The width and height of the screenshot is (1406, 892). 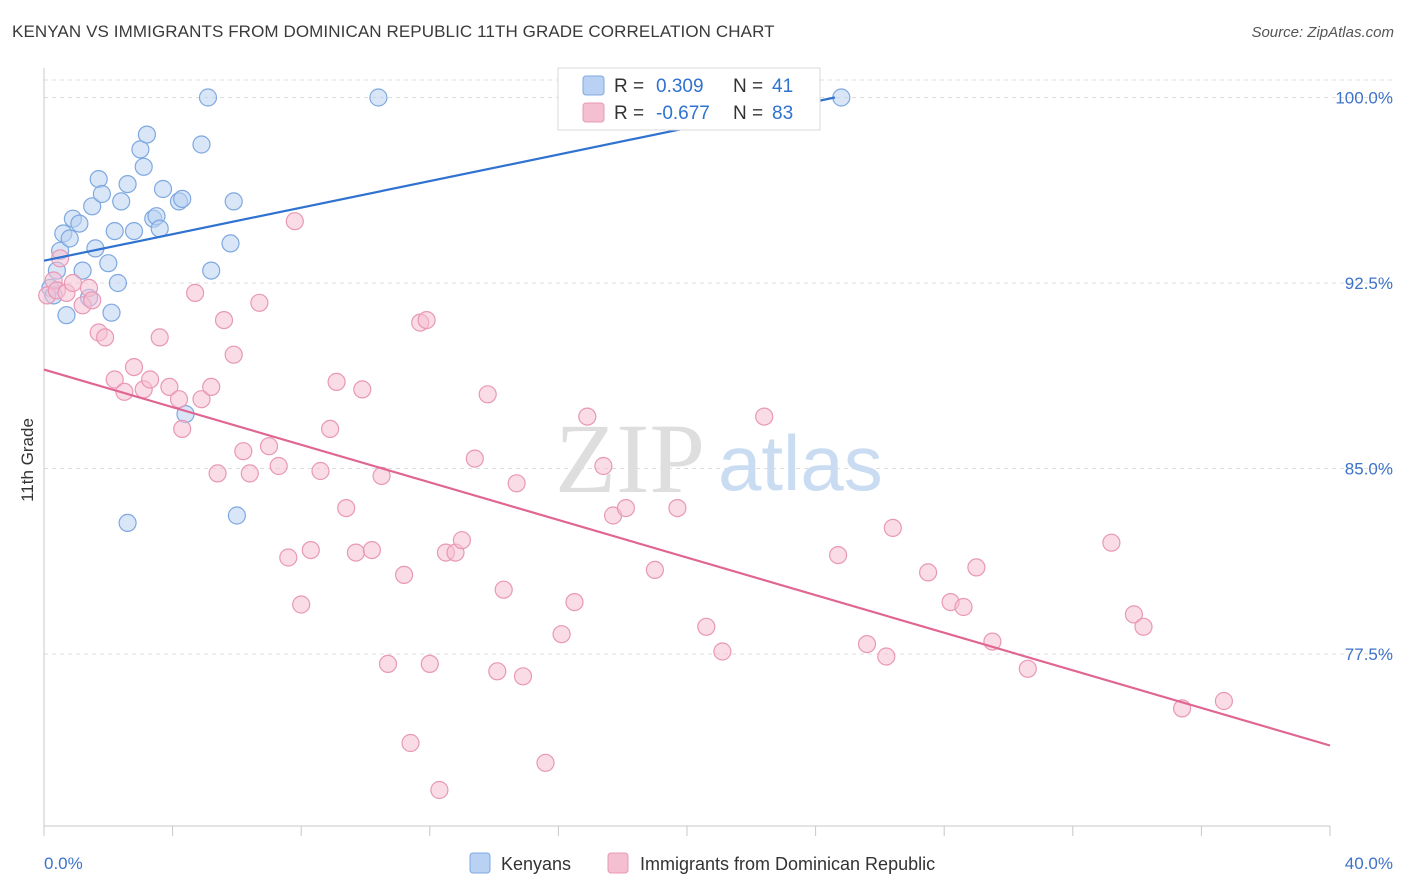 What do you see at coordinates (1369, 863) in the screenshot?
I see `x-tick-label-end: 40.0%` at bounding box center [1369, 863].